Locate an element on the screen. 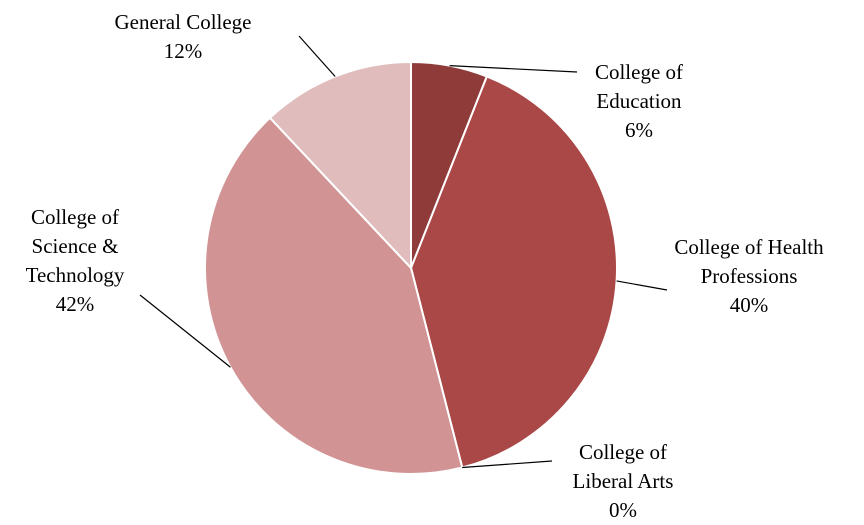 The image size is (864, 525). slice-percent: 6% is located at coordinates (639, 130).